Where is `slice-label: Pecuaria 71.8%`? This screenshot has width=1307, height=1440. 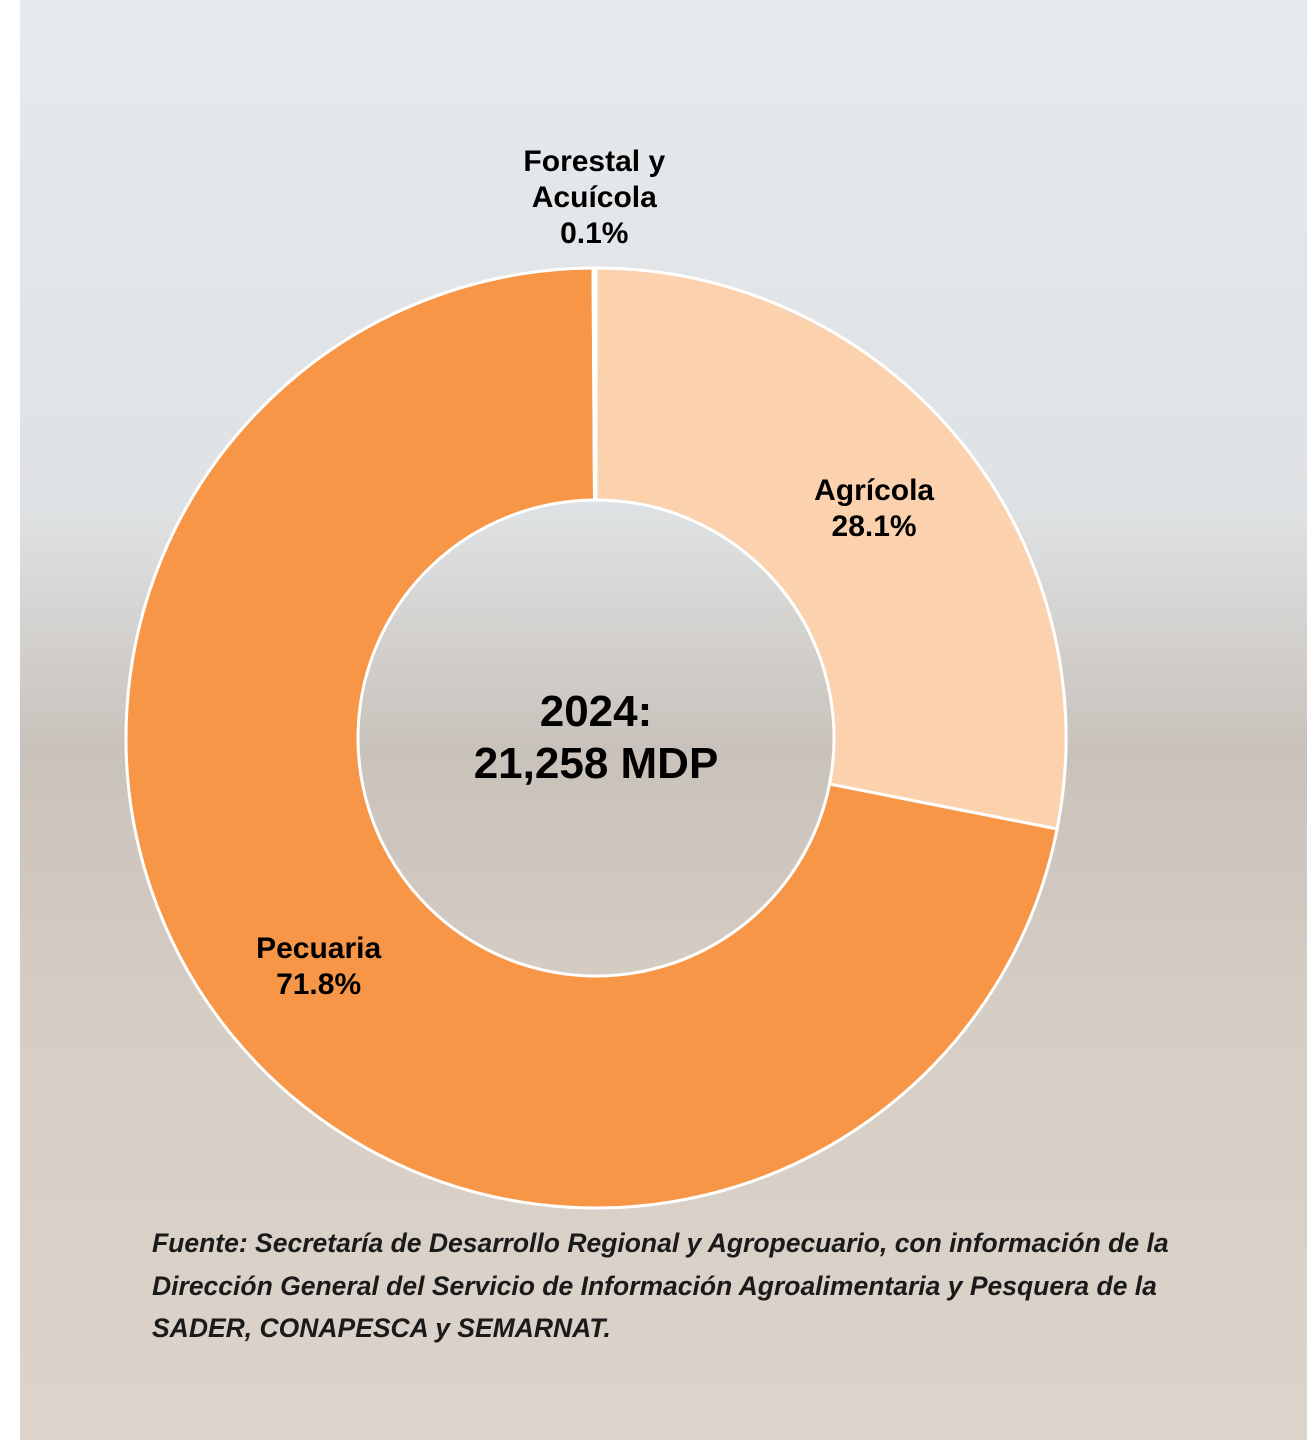 slice-label: Pecuaria 71.8% is located at coordinates (318, 967).